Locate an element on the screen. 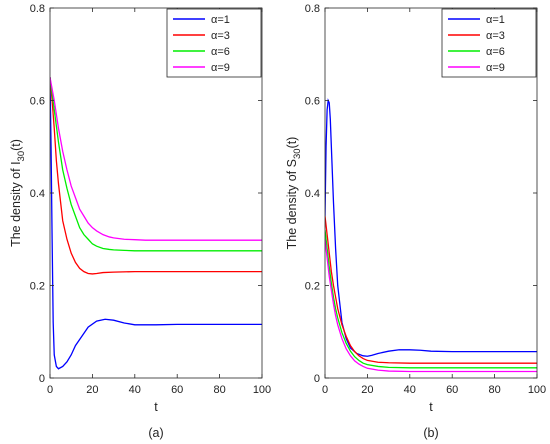  y-axis-label: The density of I30(t) is located at coordinates (18, 193).